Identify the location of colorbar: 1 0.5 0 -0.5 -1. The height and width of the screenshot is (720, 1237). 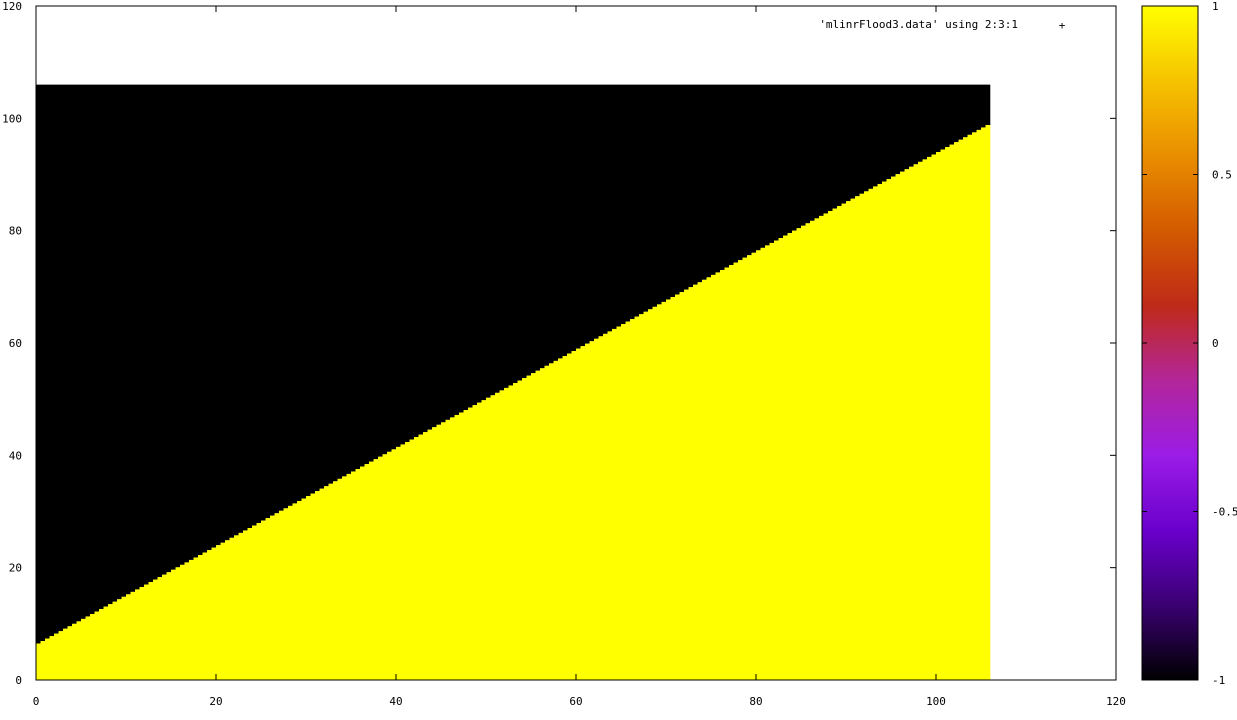
(1189, 343).